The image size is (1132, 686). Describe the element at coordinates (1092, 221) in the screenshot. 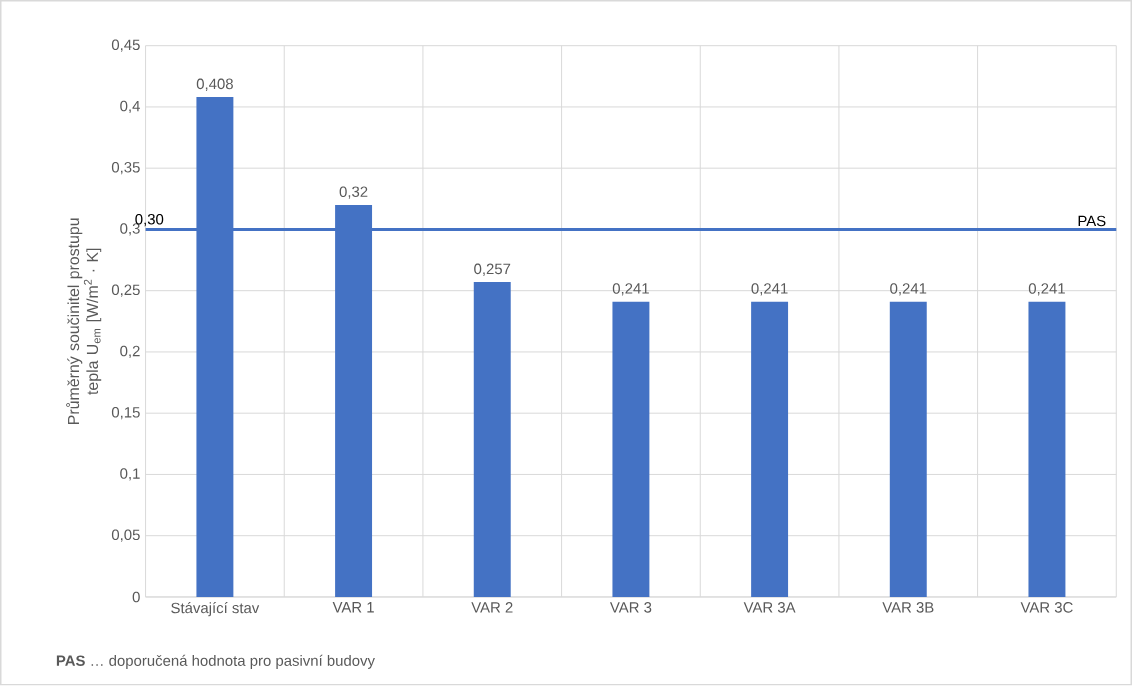

I see `ref-line-label: PAS` at that location.